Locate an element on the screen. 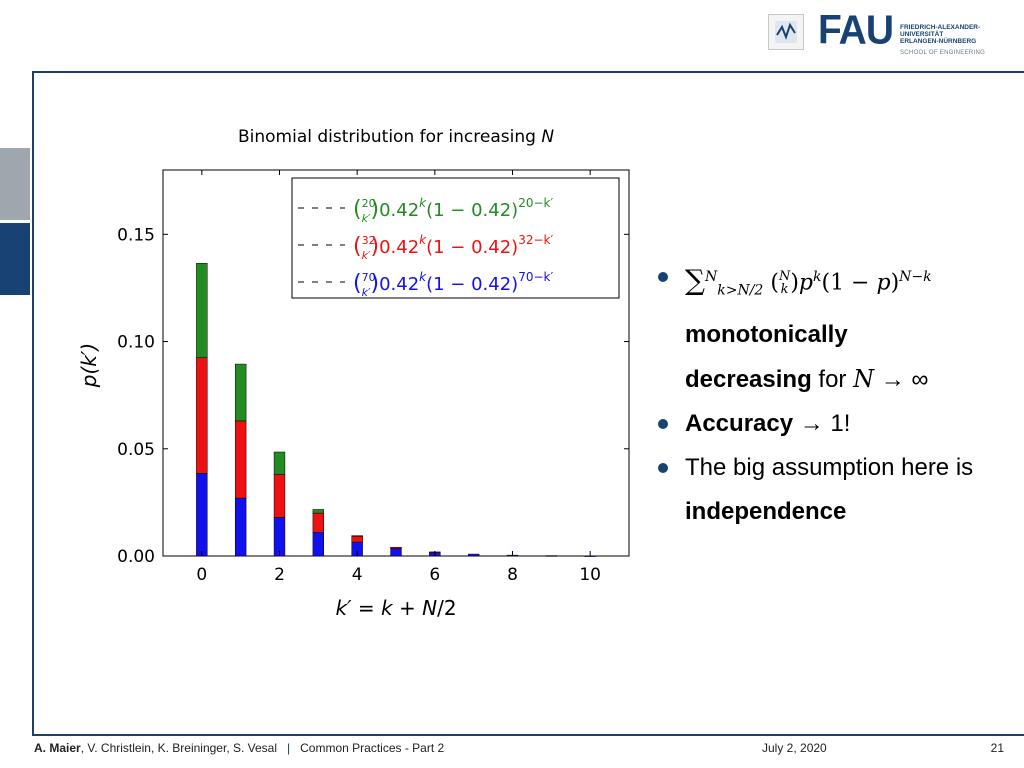 The image size is (1024, 768). page-number: 21 is located at coordinates (997, 748).